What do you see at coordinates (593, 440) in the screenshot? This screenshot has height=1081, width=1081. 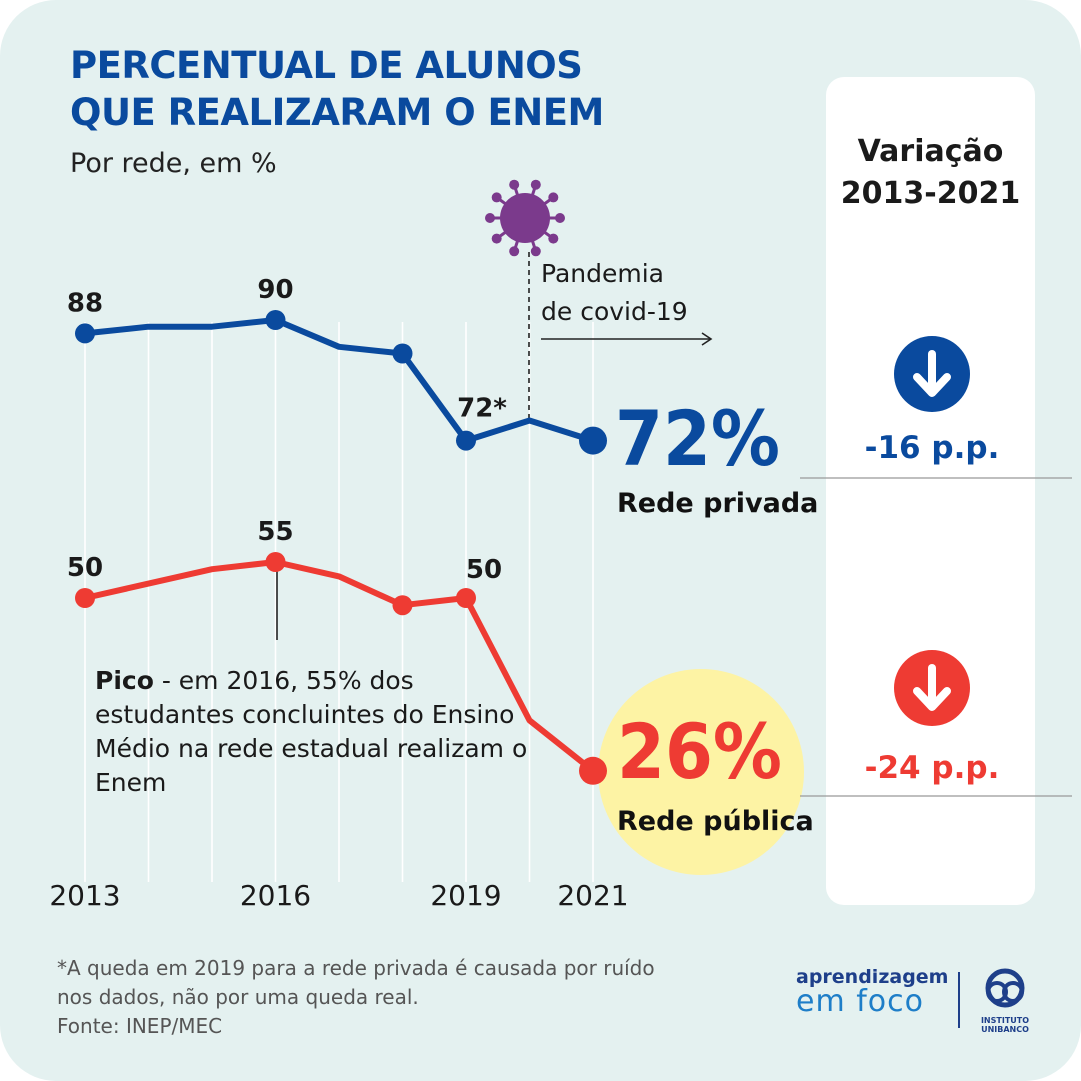 I see `data-point-privada-2021` at bounding box center [593, 440].